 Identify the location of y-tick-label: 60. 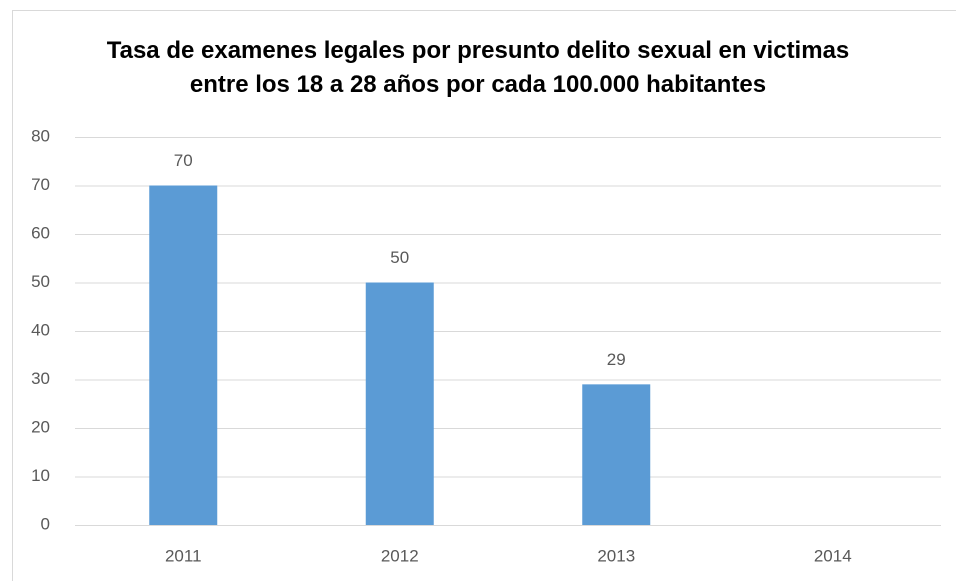
(40, 232).